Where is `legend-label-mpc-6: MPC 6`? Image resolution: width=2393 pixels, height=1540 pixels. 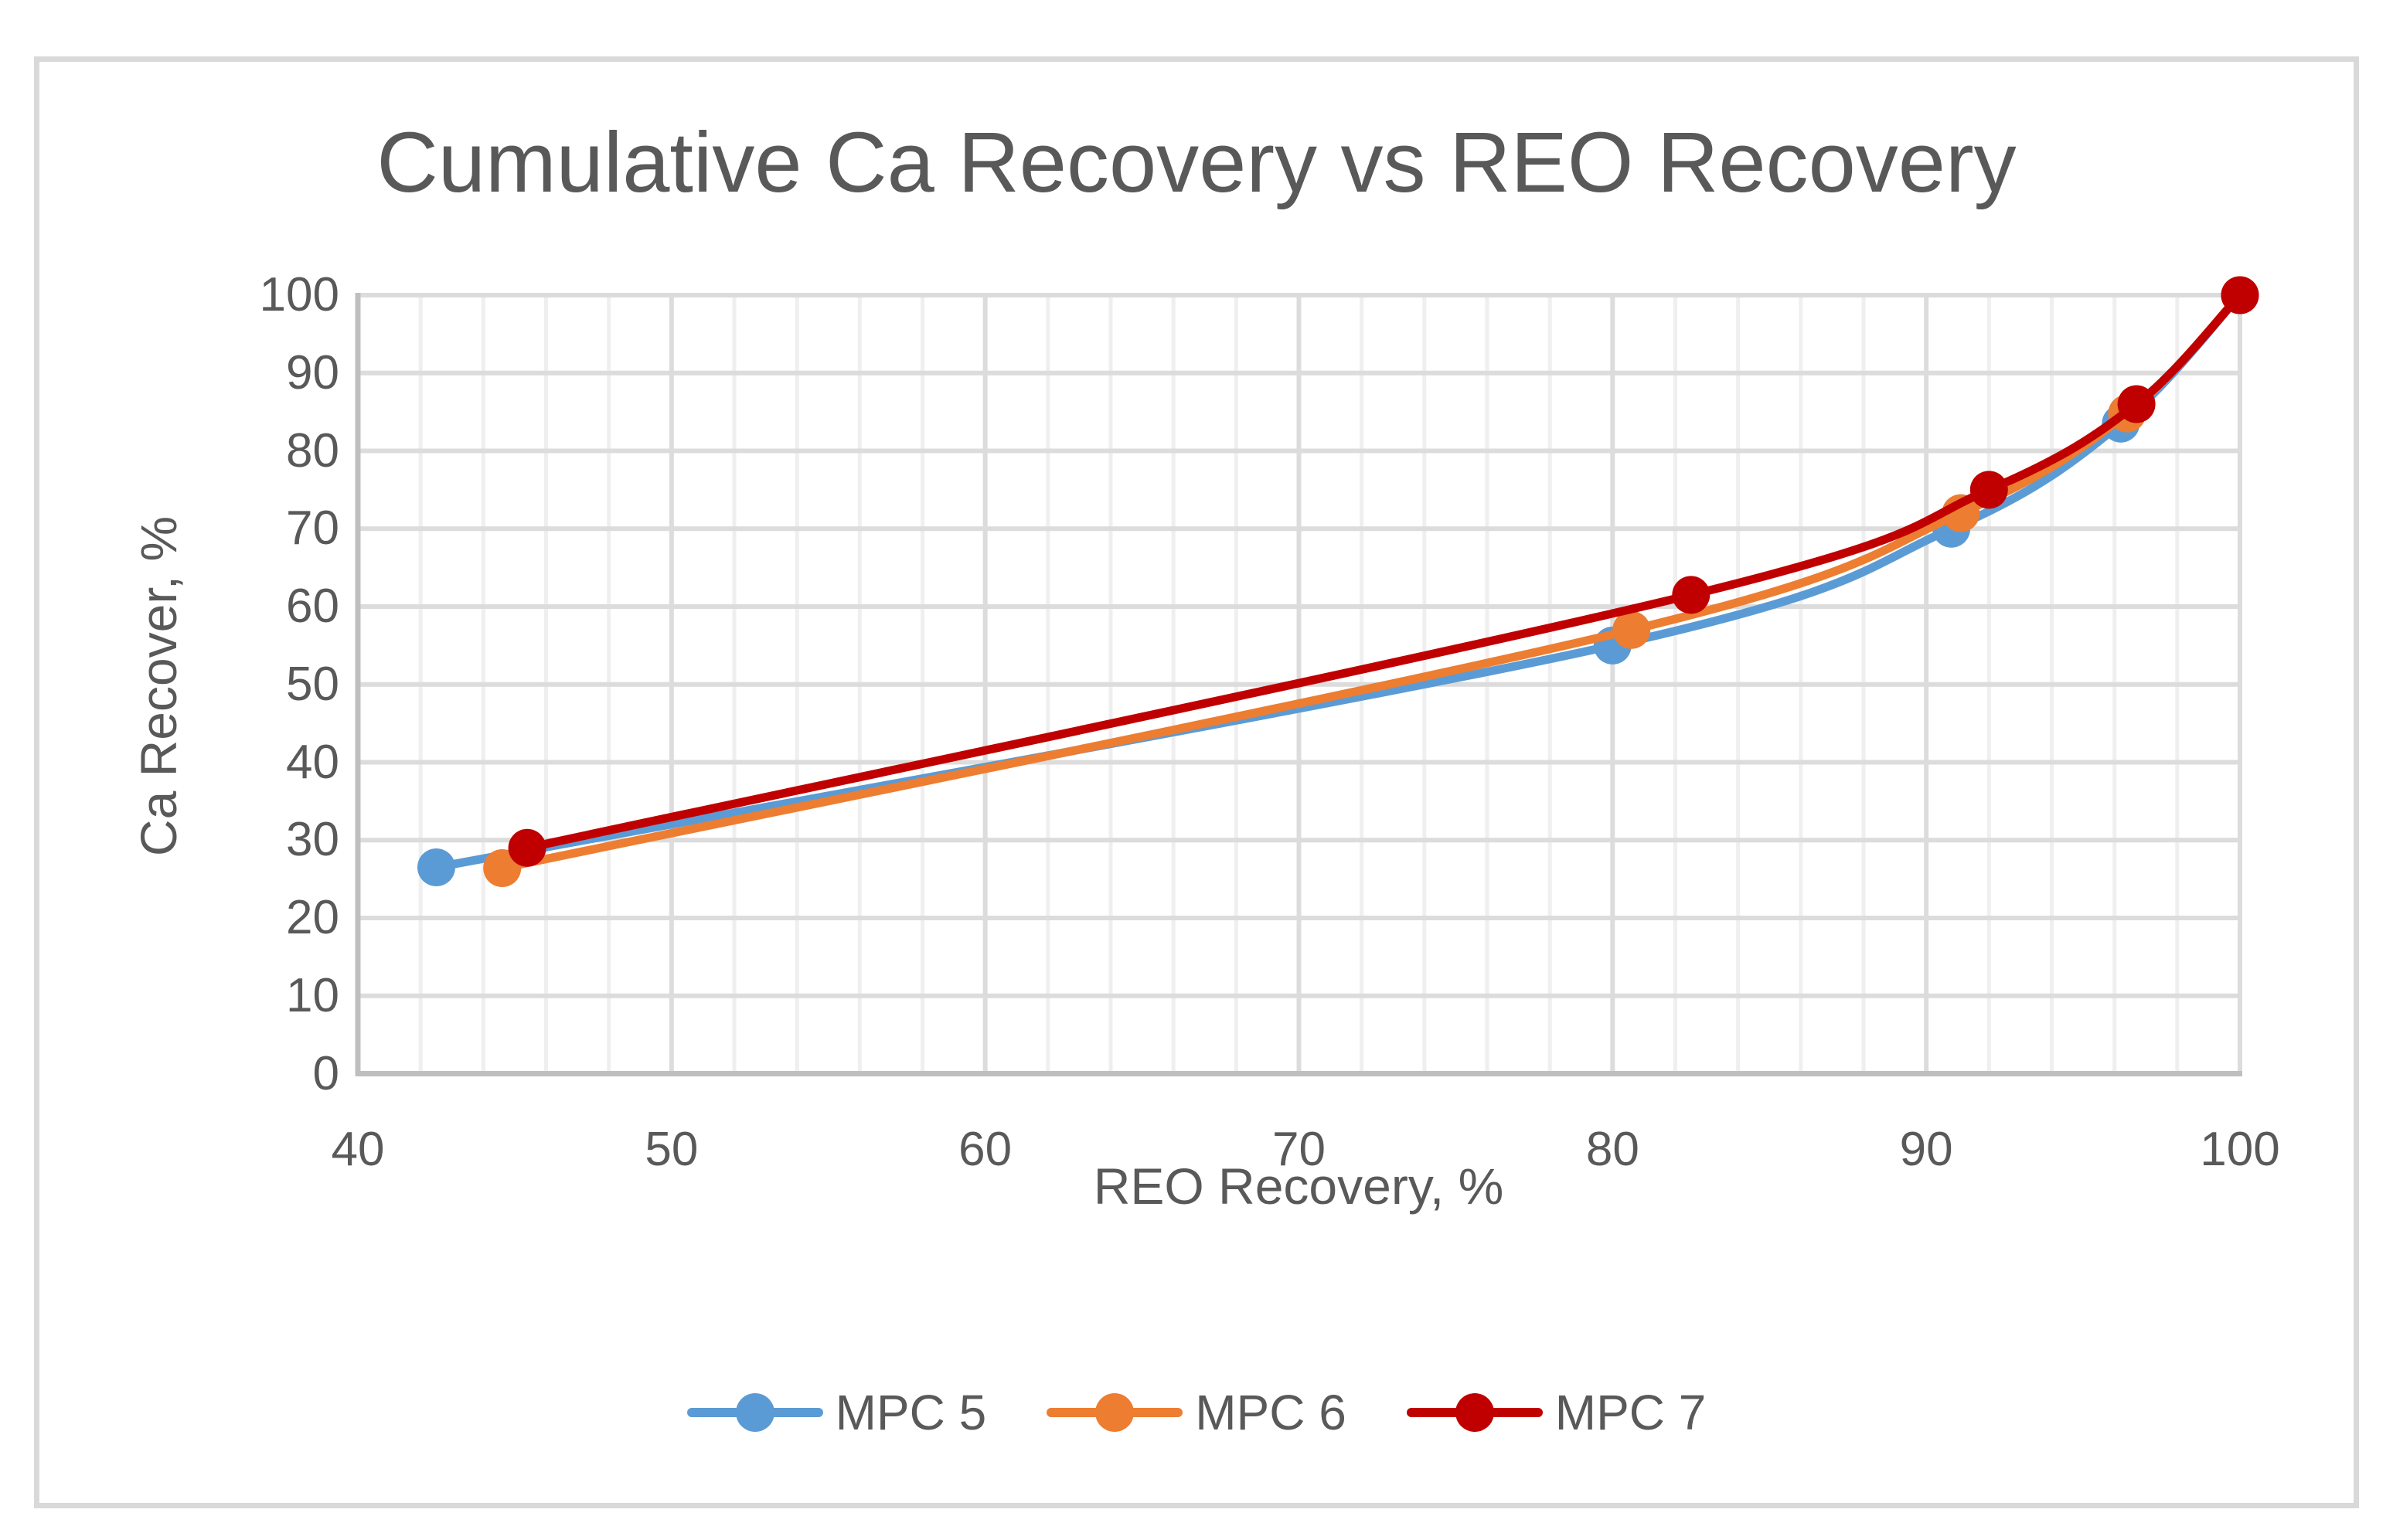
legend-label-mpc-6: MPC 6 is located at coordinates (1271, 1412).